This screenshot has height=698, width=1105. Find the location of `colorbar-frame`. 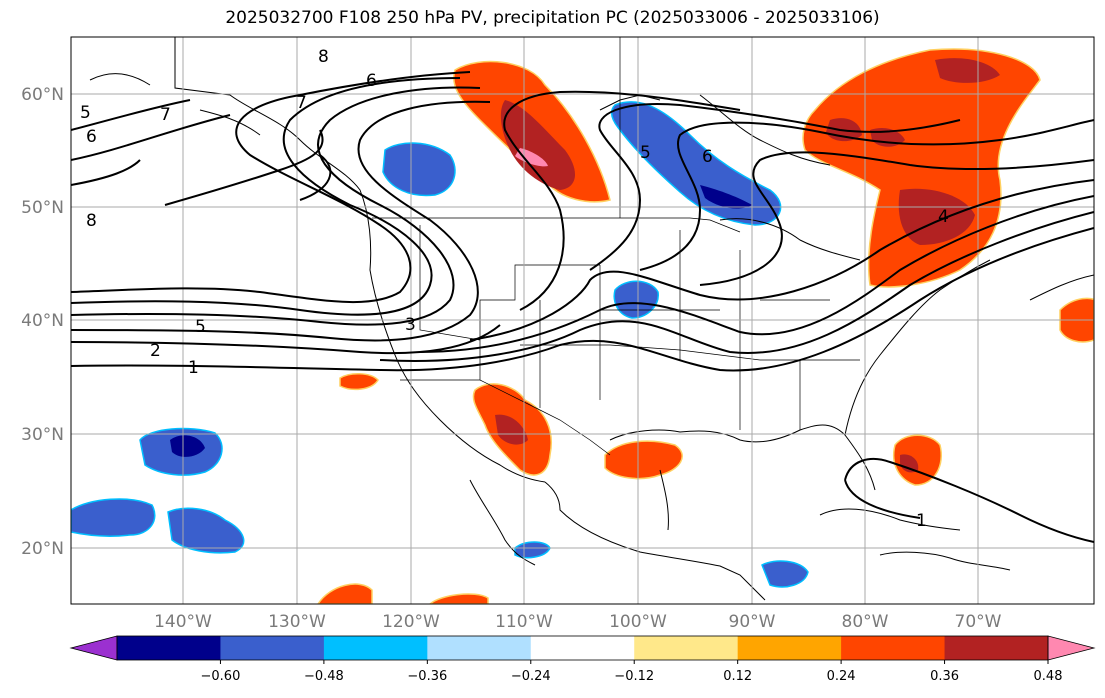

colorbar-frame is located at coordinates (582, 648).